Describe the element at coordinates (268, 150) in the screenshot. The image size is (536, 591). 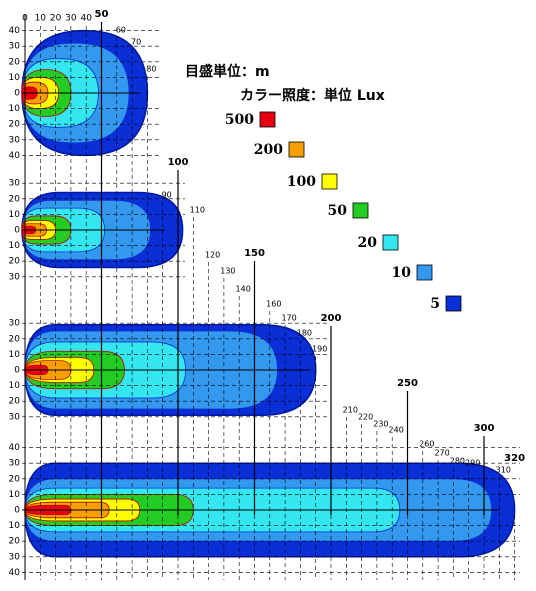
I see `legend-label: 200` at that location.